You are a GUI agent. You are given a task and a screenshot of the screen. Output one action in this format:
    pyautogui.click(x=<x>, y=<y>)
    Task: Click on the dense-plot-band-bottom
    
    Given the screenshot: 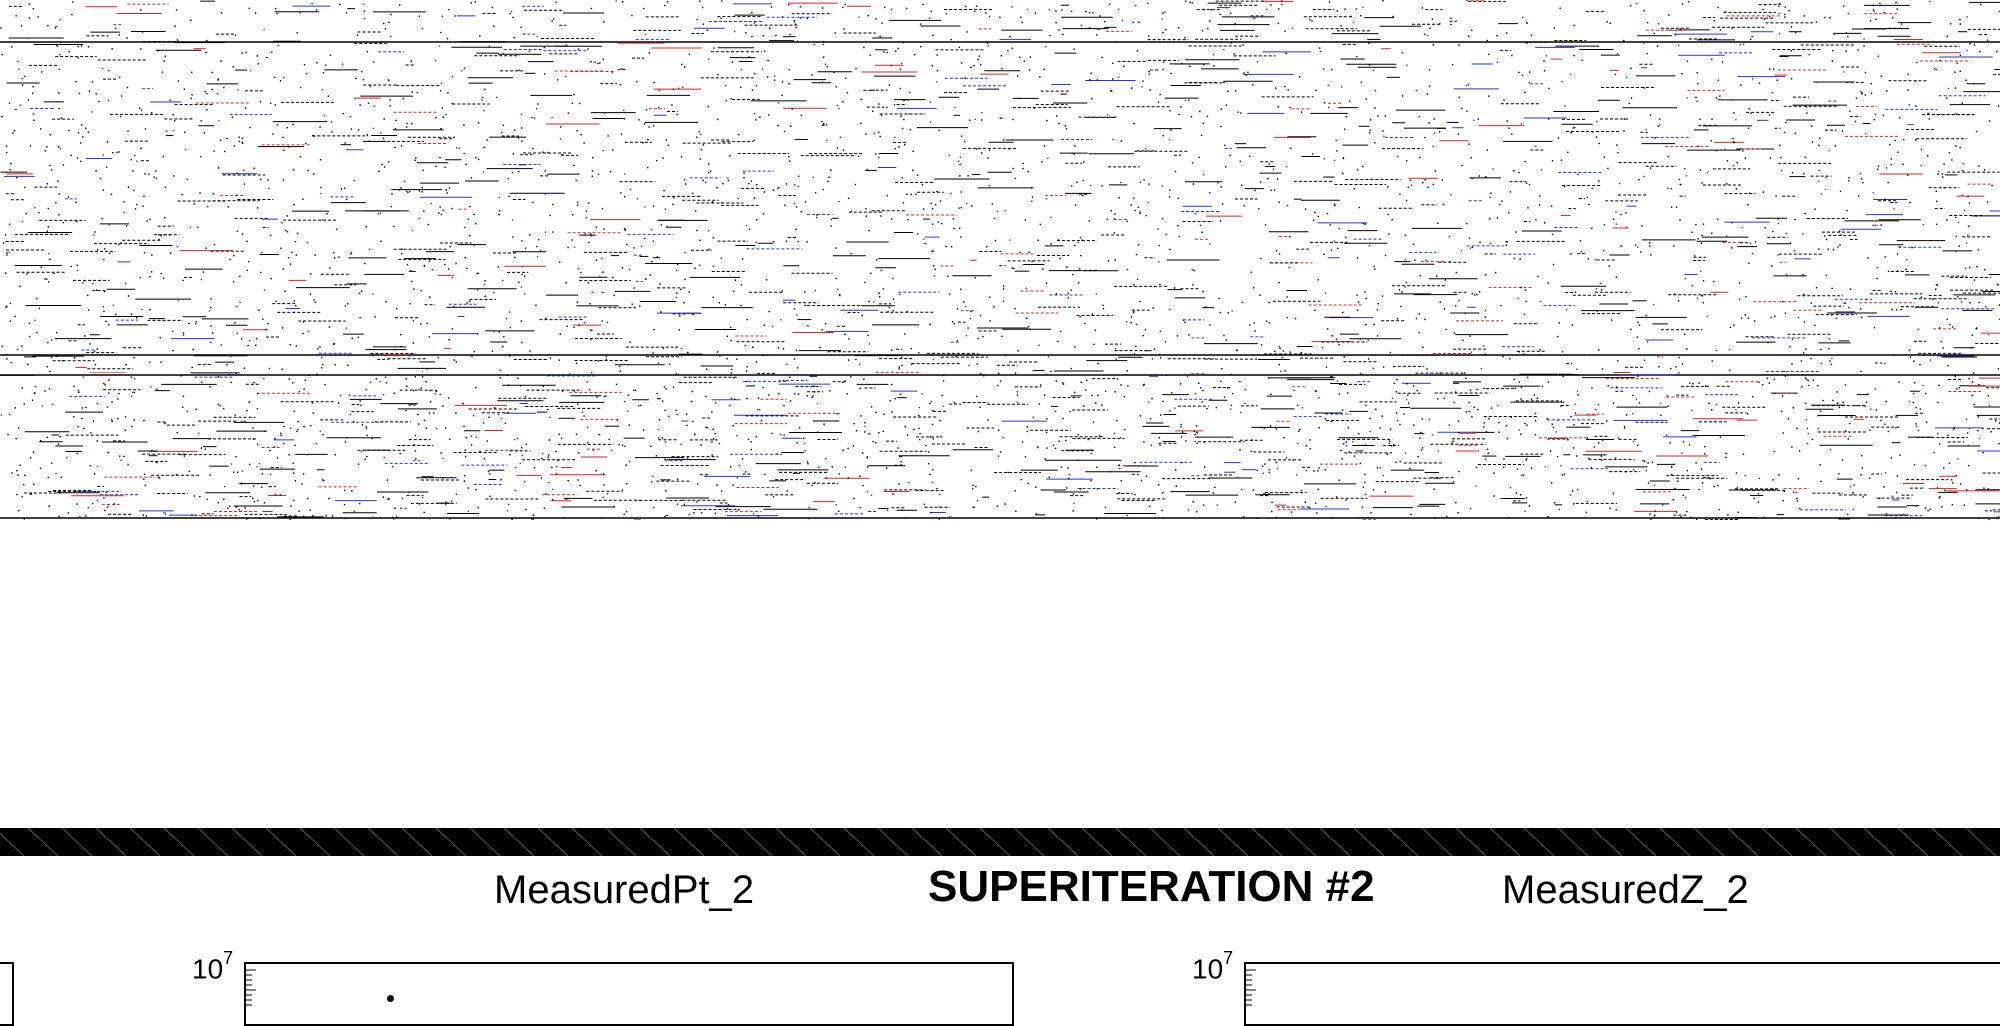 What is the action you would take?
    pyautogui.click(x=1000, y=446)
    